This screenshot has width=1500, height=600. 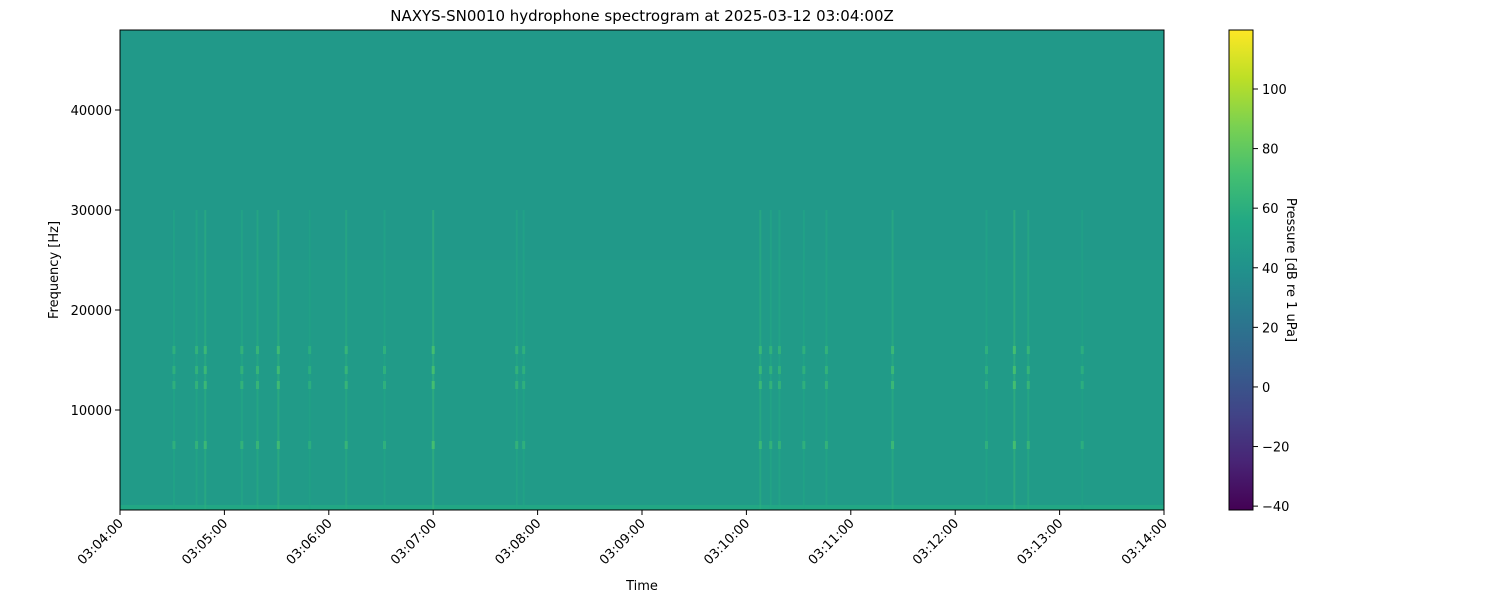 I want to click on x-tick-label: 03:05:00, so click(x=205, y=542).